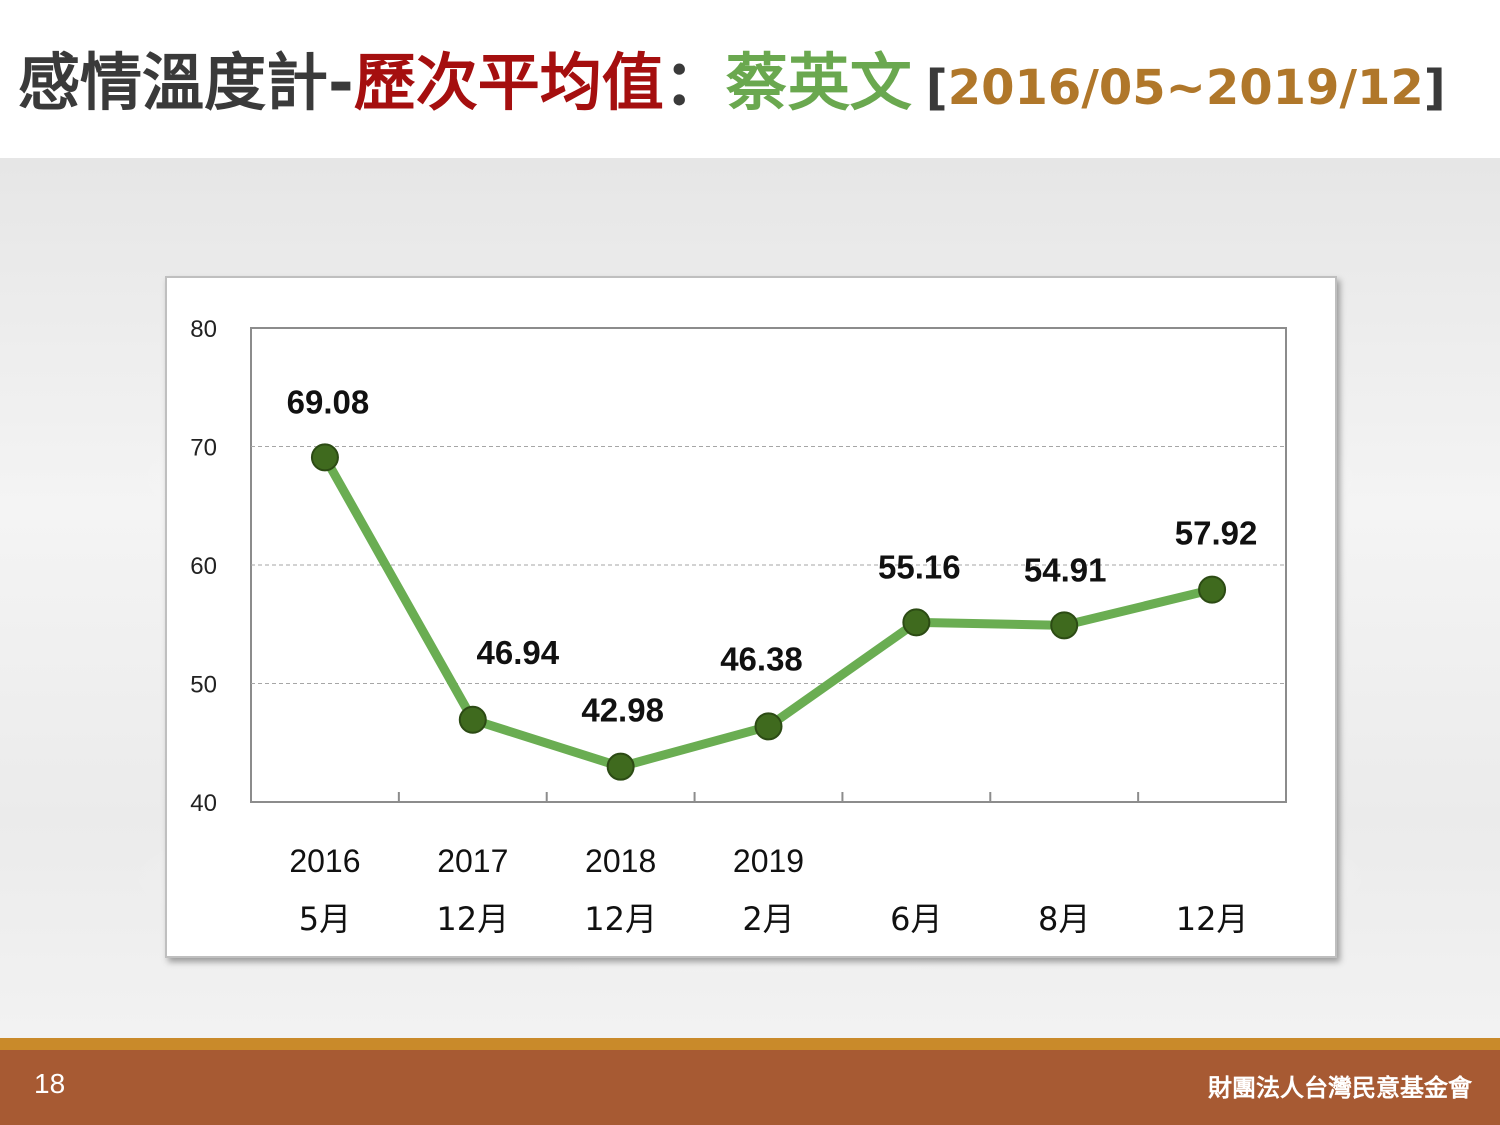 This screenshot has width=1500, height=1125. What do you see at coordinates (936, 88) in the screenshot?
I see `range-open-bracket: [` at bounding box center [936, 88].